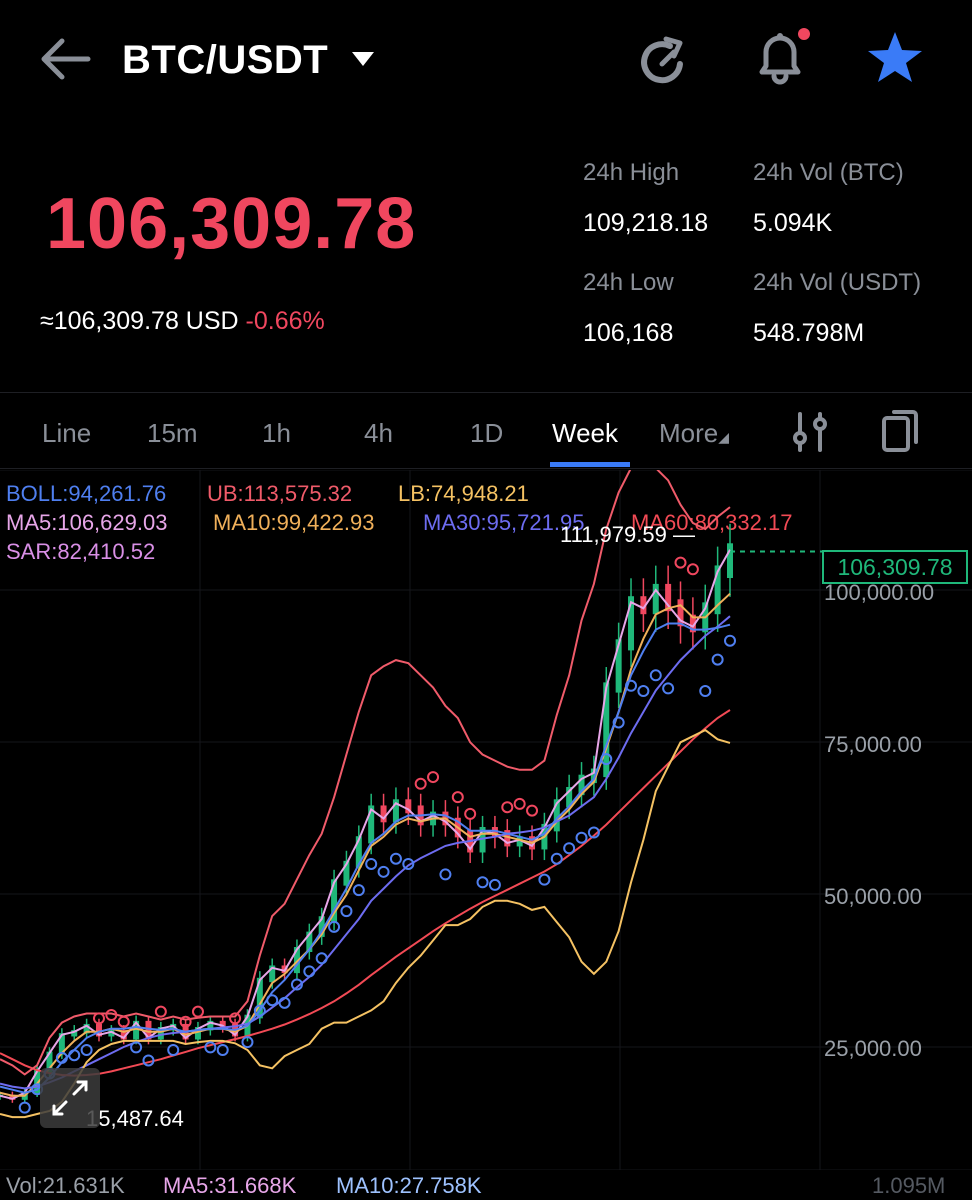 This screenshot has height=1200, width=972. What do you see at coordinates (363, 60) in the screenshot?
I see `pair-dropdown-caret-icon` at bounding box center [363, 60].